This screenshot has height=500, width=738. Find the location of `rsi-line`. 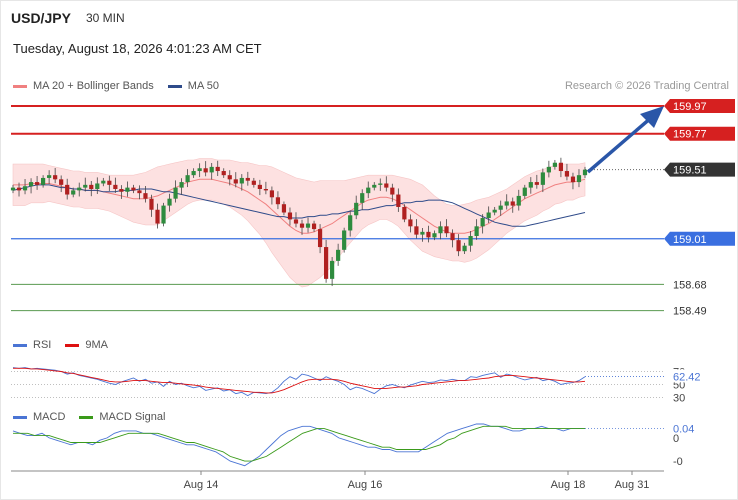

rsi-line is located at coordinates (299, 382).